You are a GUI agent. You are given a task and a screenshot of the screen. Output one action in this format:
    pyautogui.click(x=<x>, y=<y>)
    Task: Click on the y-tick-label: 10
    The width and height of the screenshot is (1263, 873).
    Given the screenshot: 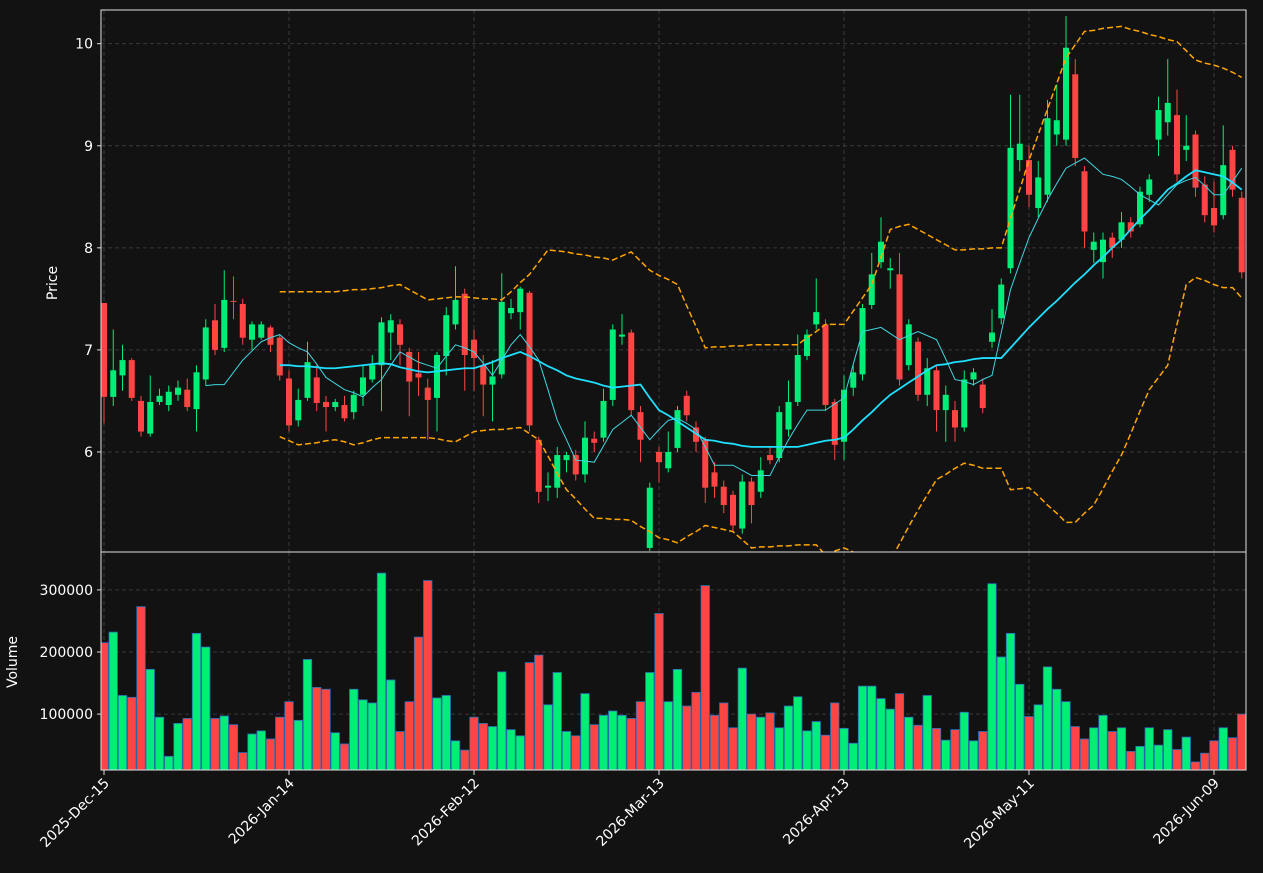 What is the action you would take?
    pyautogui.click(x=84, y=45)
    